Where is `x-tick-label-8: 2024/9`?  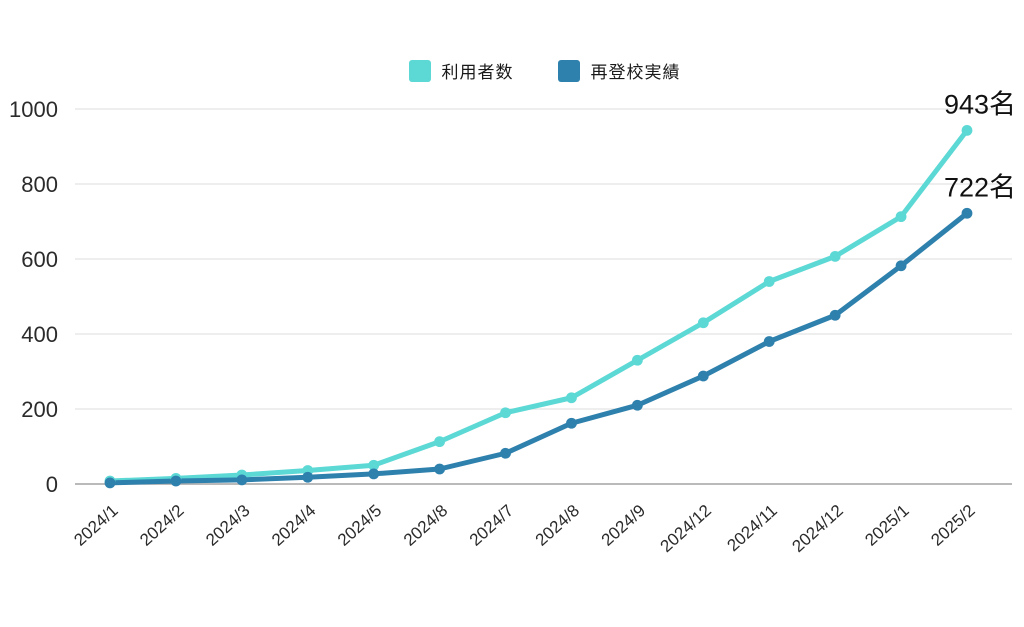
x-tick-label-8: 2024/9 is located at coordinates (623, 525).